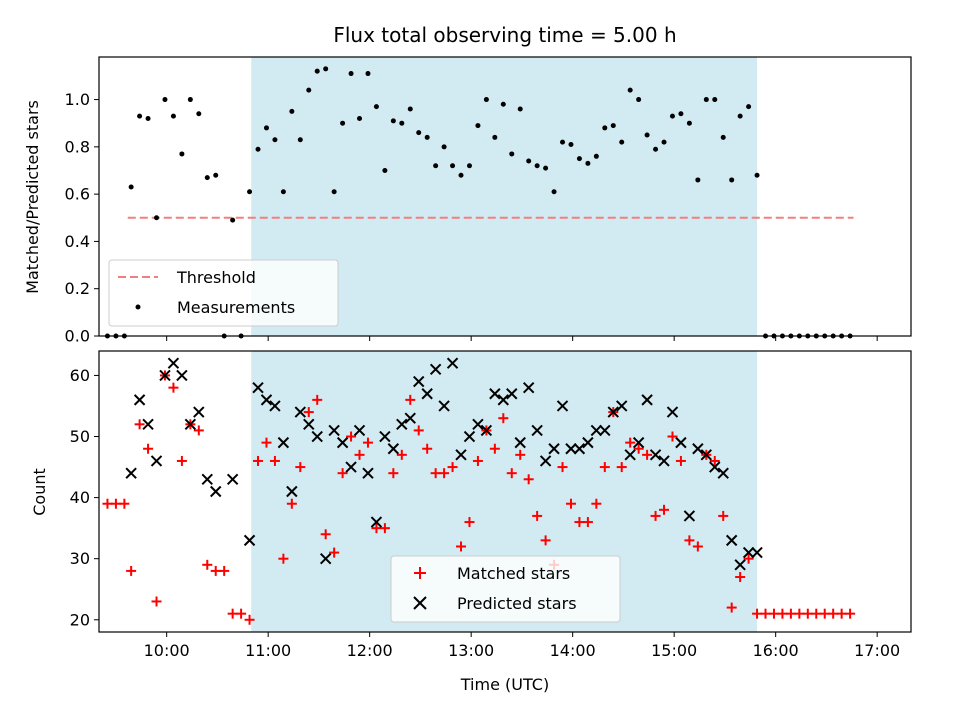 This screenshot has height=720, width=960. Describe the element at coordinates (77, 288) in the screenshot. I see `ratio-y-tick-label: 0.2` at that location.